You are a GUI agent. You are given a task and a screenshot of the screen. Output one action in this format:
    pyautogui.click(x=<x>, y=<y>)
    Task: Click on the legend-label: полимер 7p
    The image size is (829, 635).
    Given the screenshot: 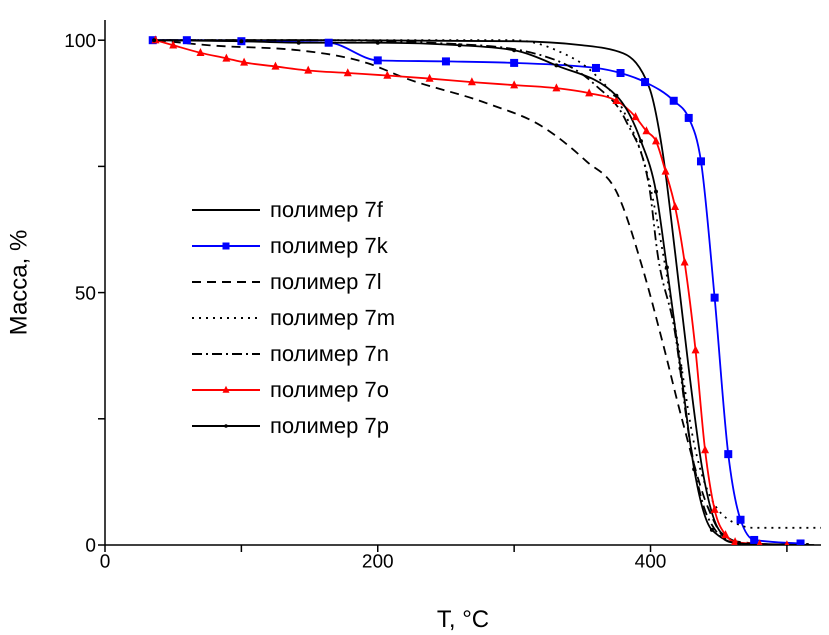 What is the action you would take?
    pyautogui.click(x=329, y=426)
    